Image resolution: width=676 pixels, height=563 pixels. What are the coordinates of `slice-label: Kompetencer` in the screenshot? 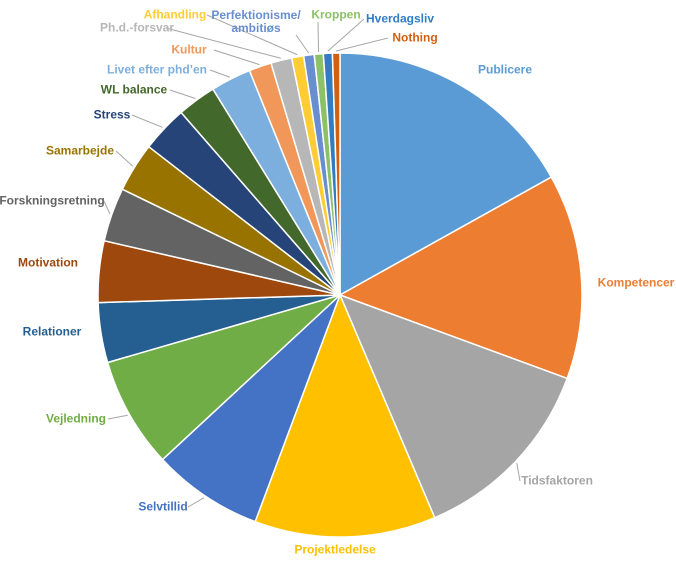 It's located at (636, 282).